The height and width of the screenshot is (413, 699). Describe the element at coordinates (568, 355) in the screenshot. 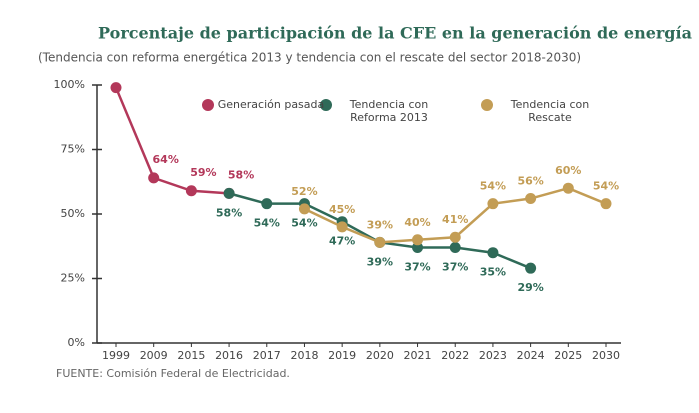

I see `x-tick-label: 2025` at that location.